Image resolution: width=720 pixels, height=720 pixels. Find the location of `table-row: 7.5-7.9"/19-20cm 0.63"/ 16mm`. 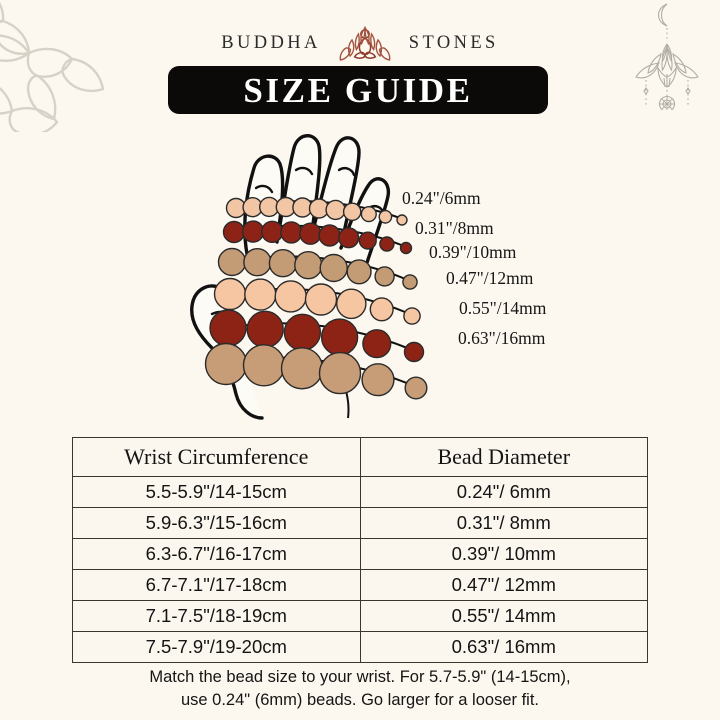

table-row: 7.5-7.9"/19-20cm 0.63"/ 16mm is located at coordinates (360, 647).